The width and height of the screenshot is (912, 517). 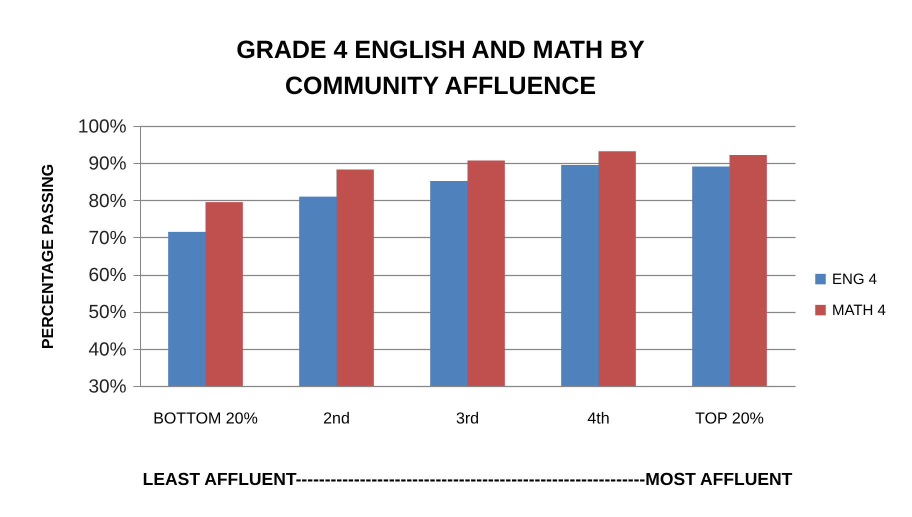 I want to click on legend-label: MATH 4, so click(x=859, y=311).